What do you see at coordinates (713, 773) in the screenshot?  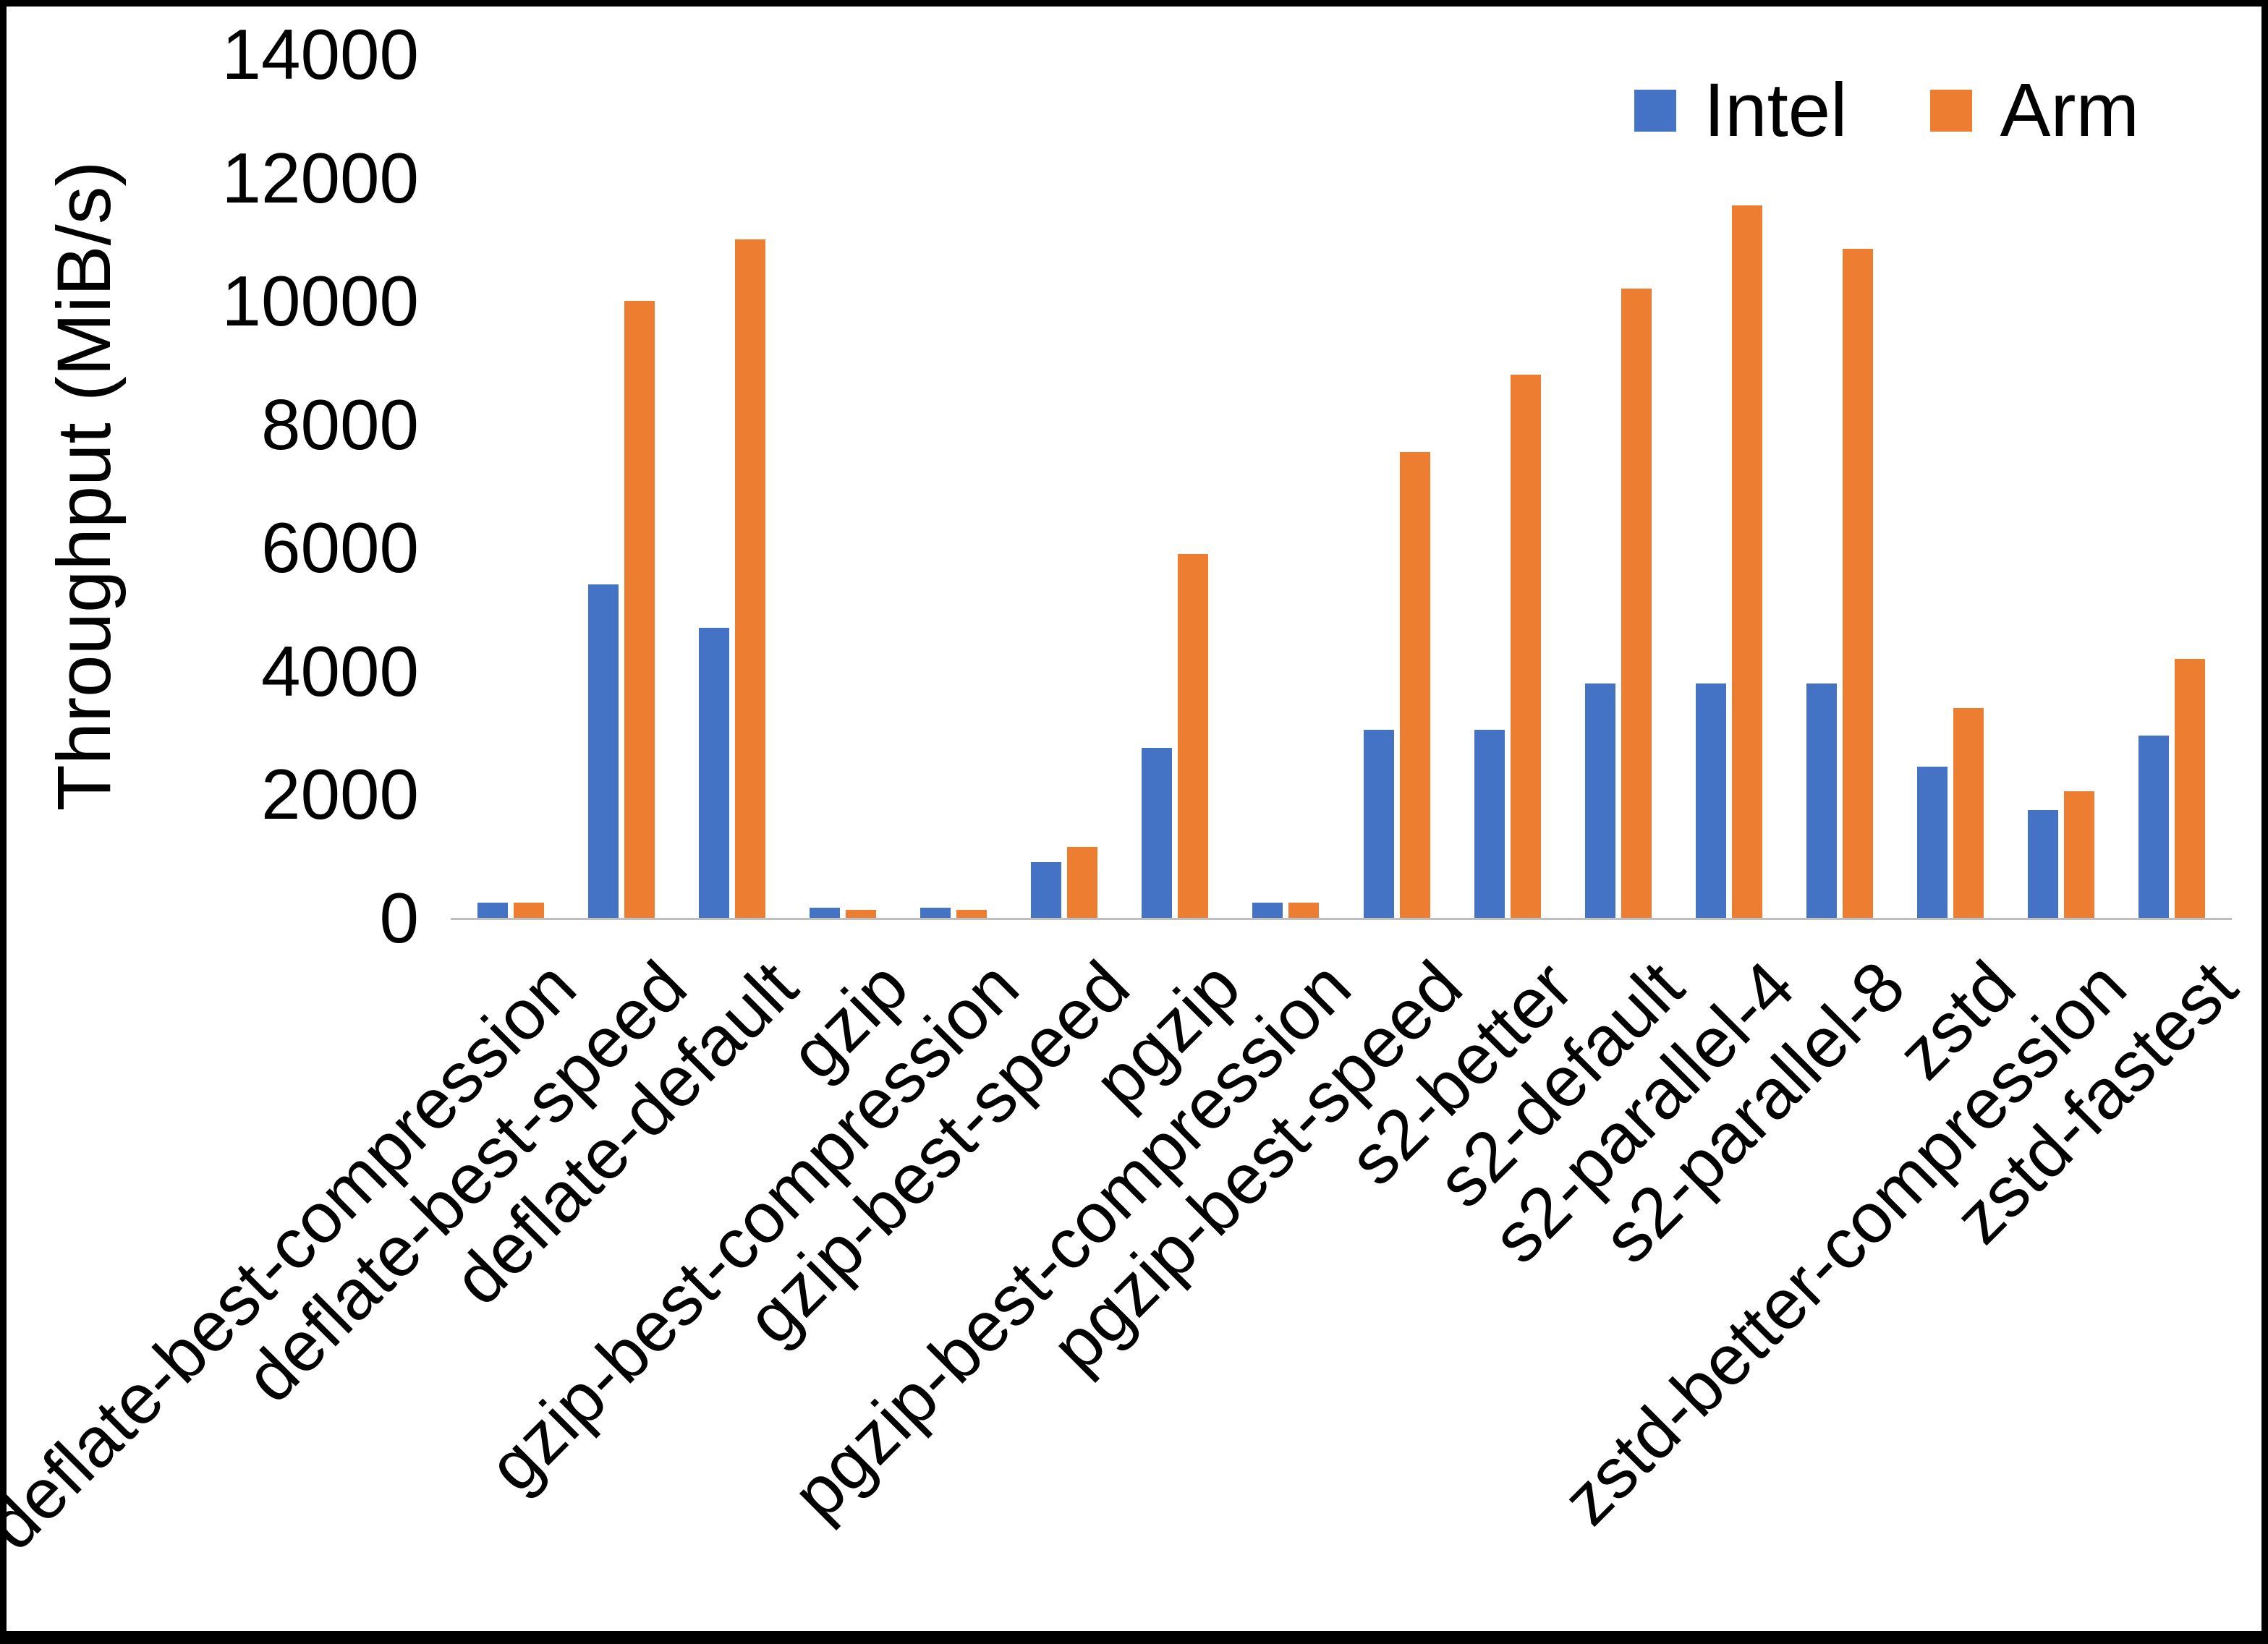 I see `bar-intel-deflate-default` at bounding box center [713, 773].